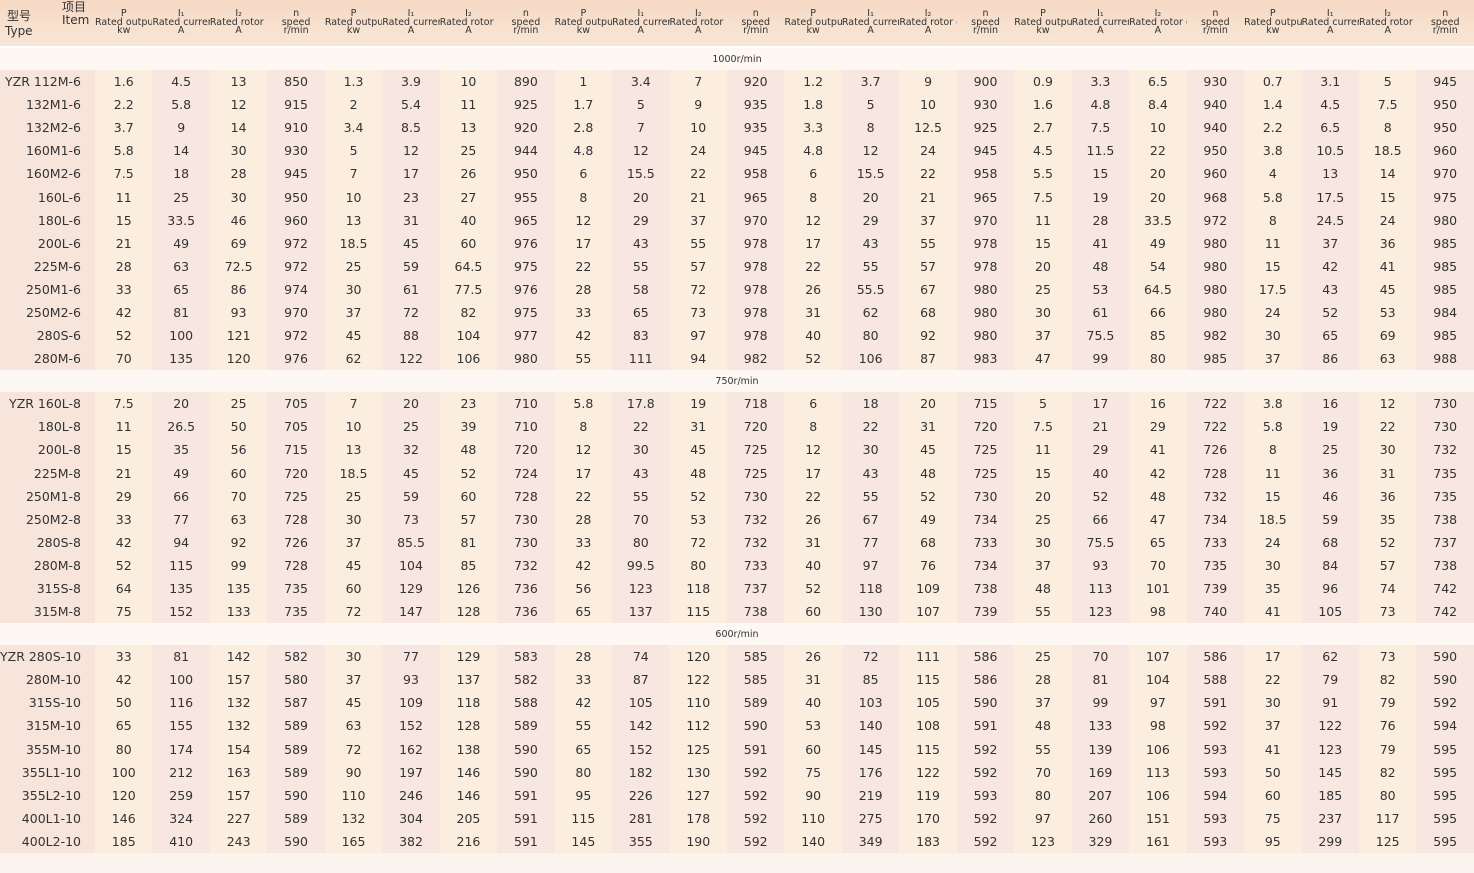 The width and height of the screenshot is (1474, 873). Describe the element at coordinates (583, 31) in the screenshot. I see `column-unit: kw` at that location.